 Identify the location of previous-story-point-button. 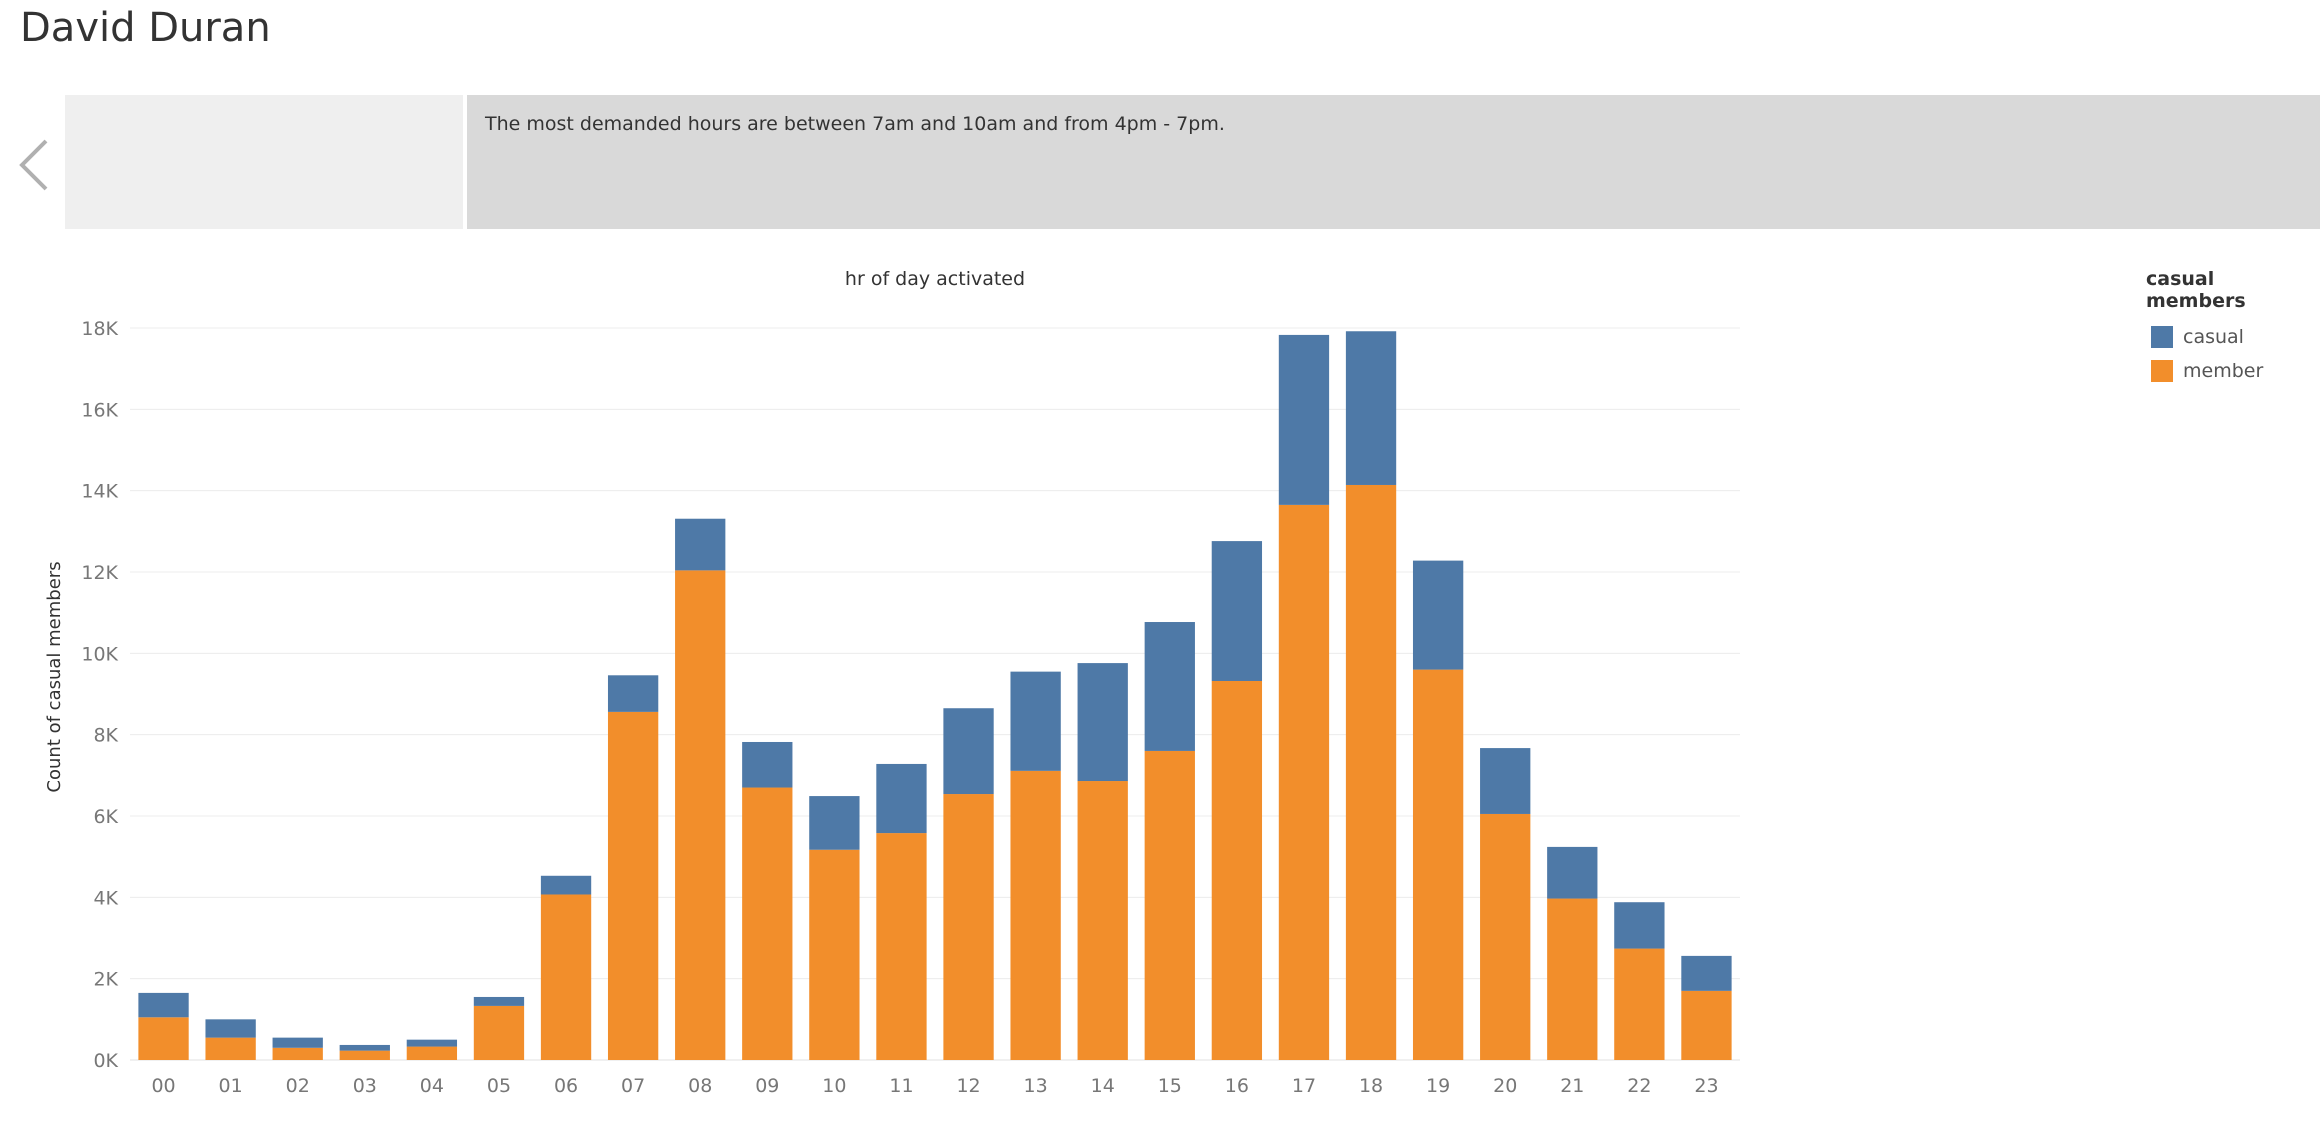
(34, 165).